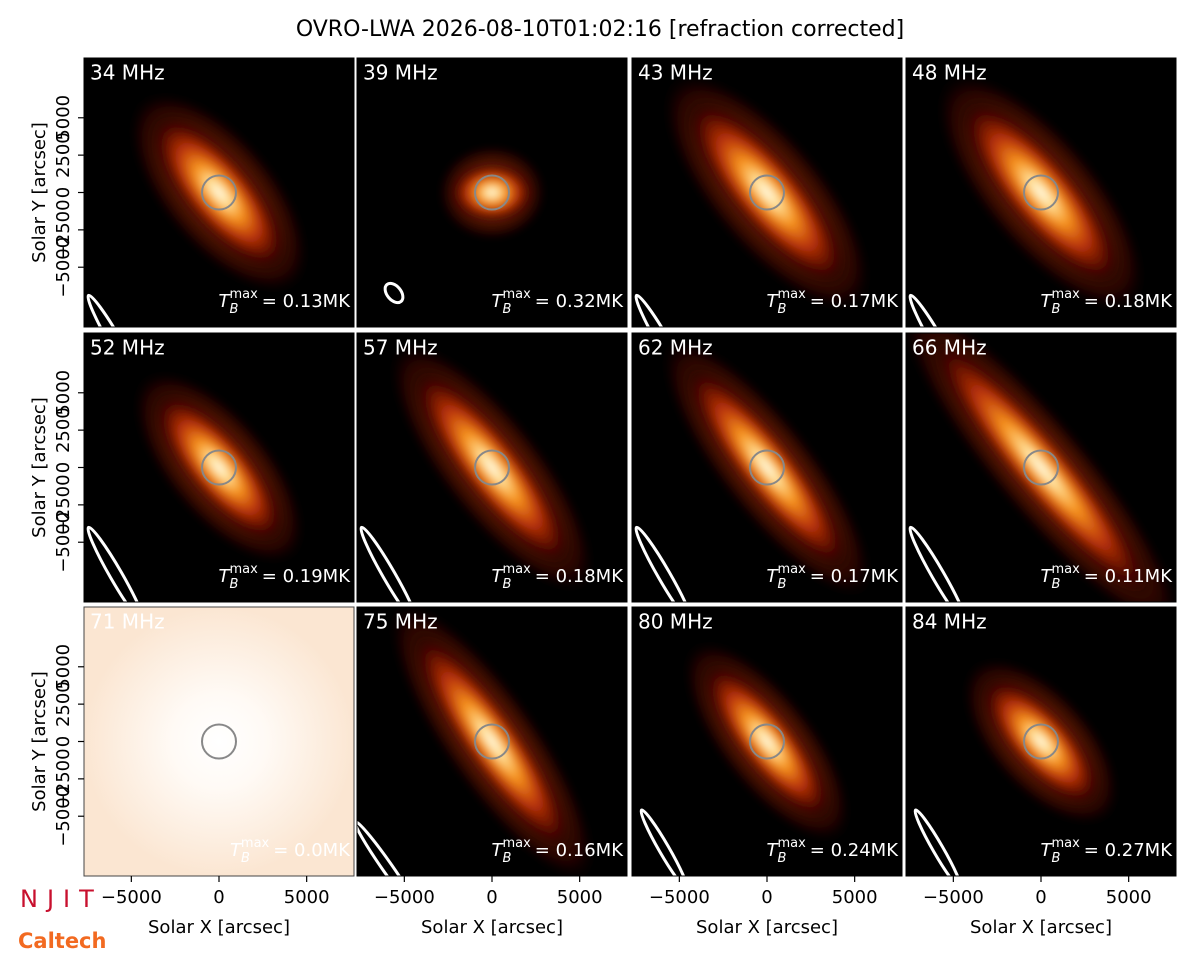 The image size is (1200, 975). Describe the element at coordinates (400, 73) in the screenshot. I see `panel-title: 39 MHz` at that location.